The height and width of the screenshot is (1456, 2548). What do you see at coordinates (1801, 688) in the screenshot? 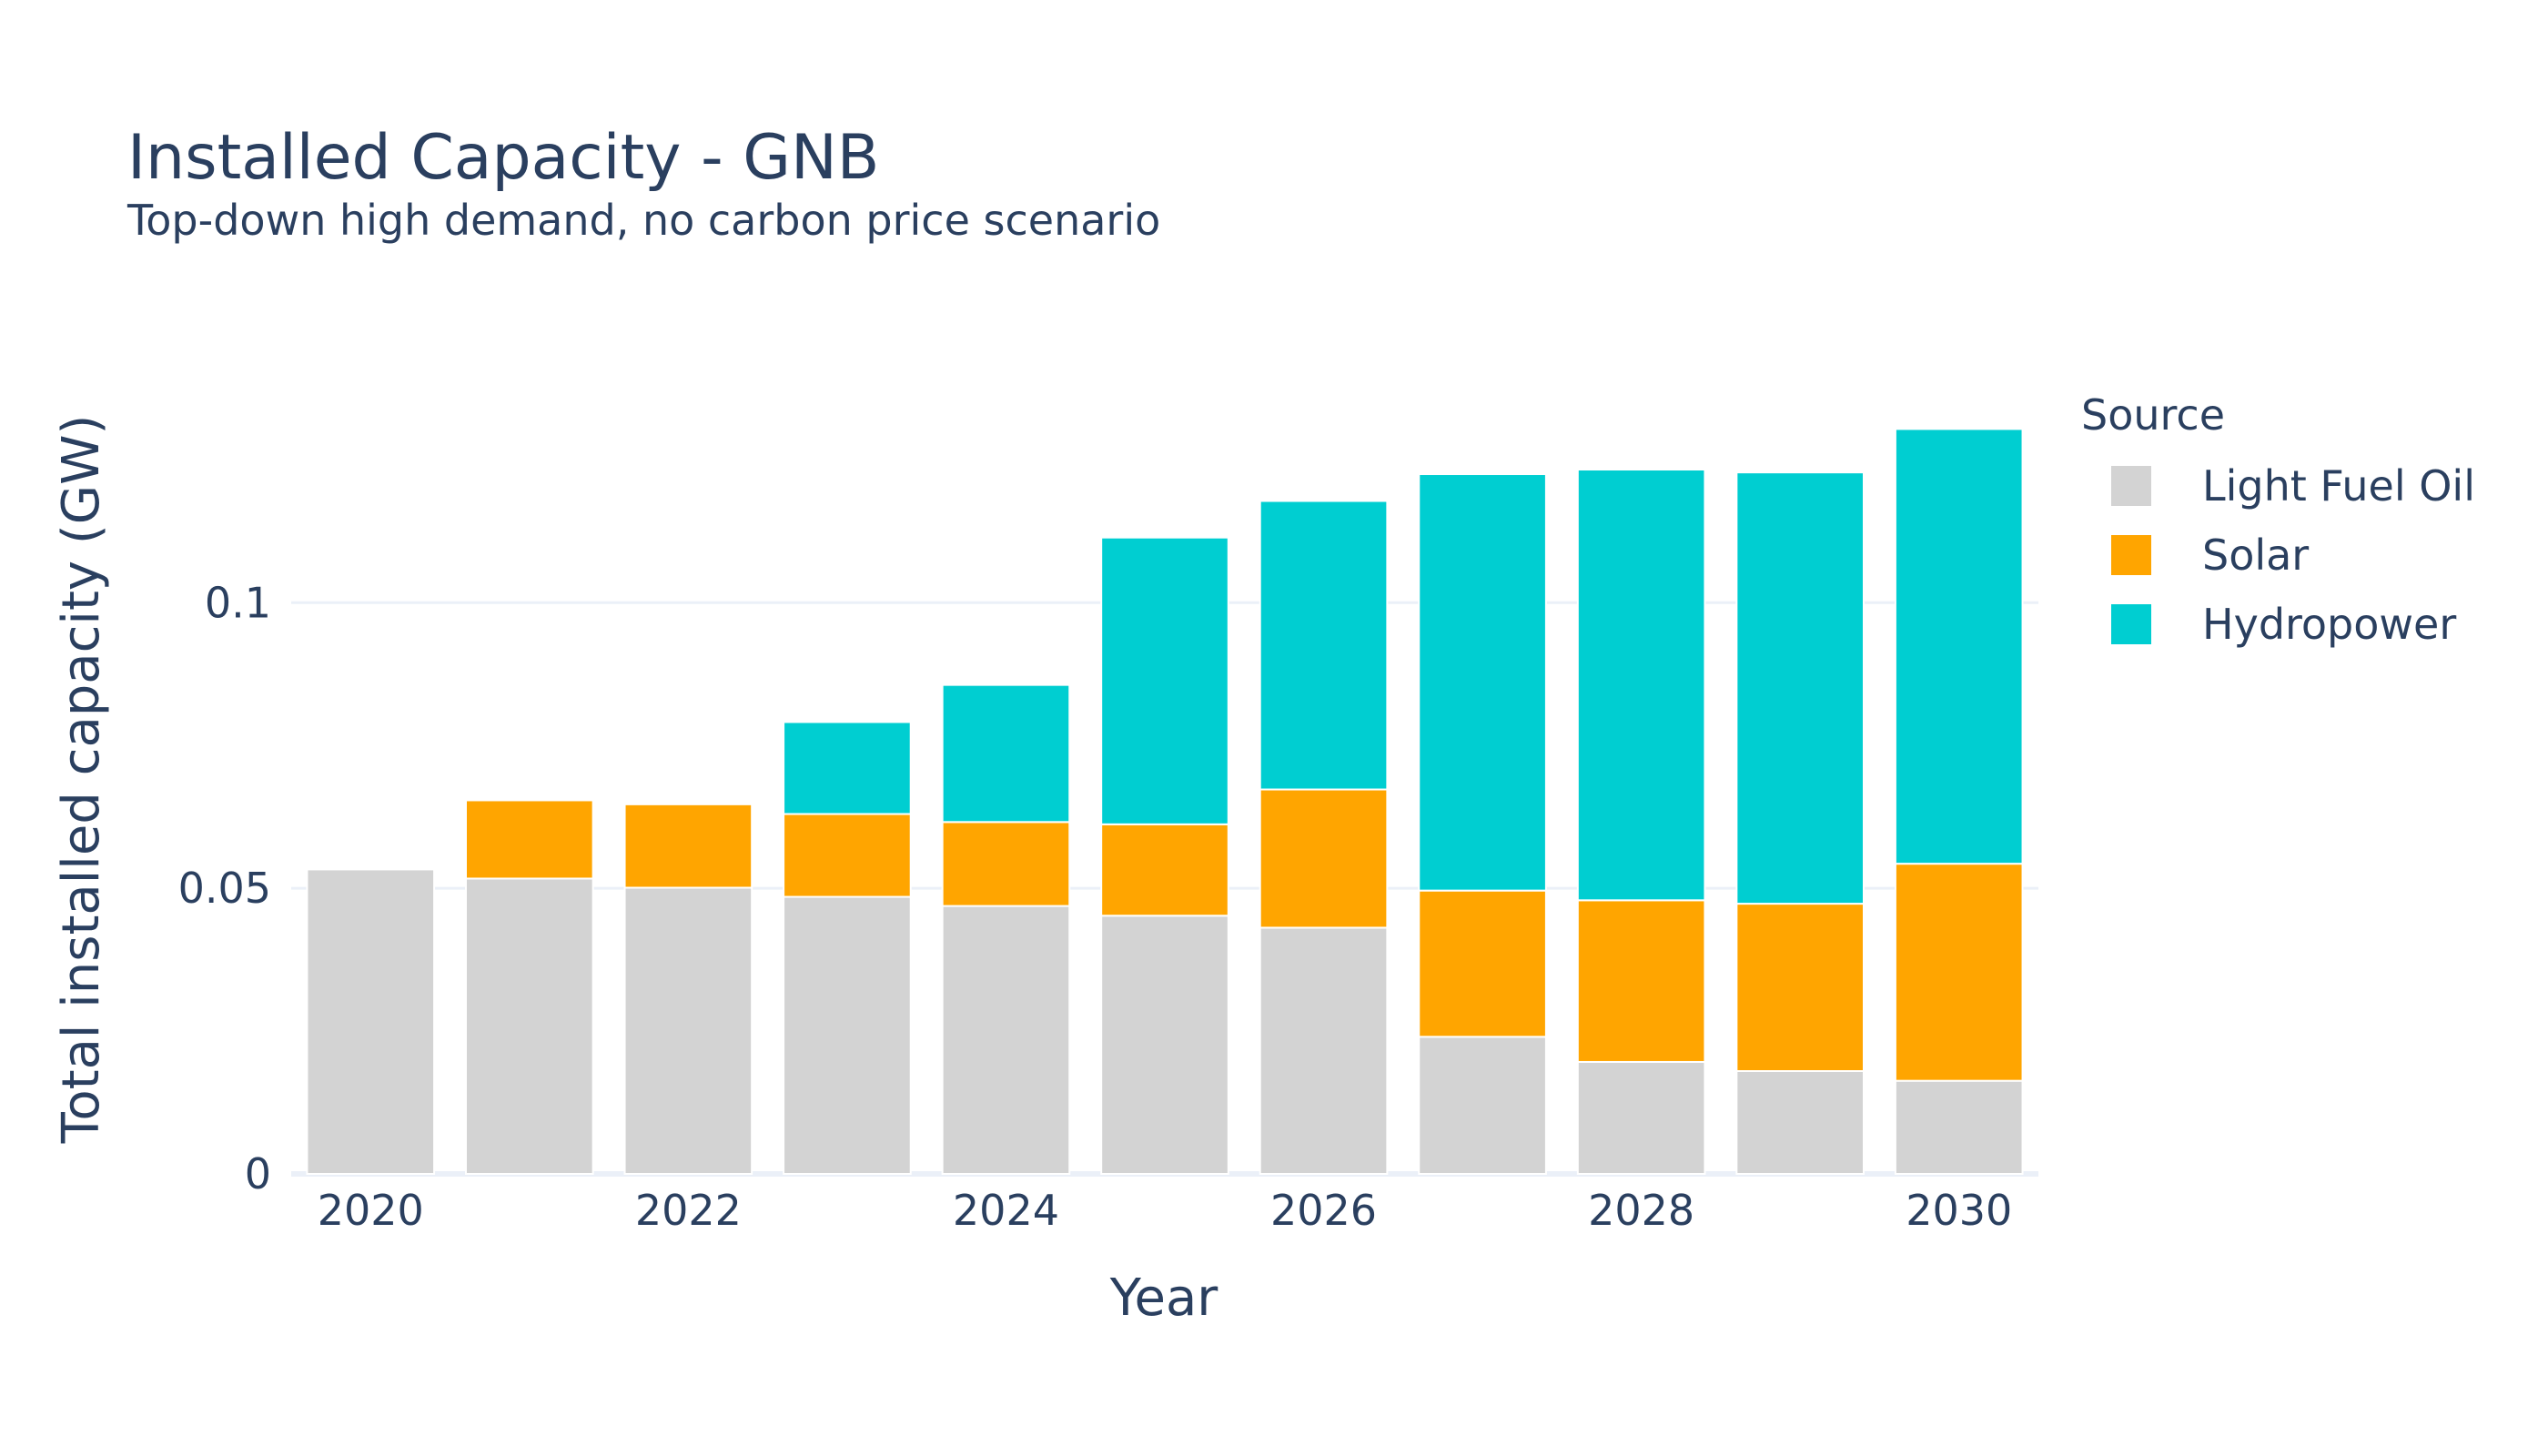
I see `bar-hydropower-2029` at bounding box center [1801, 688].